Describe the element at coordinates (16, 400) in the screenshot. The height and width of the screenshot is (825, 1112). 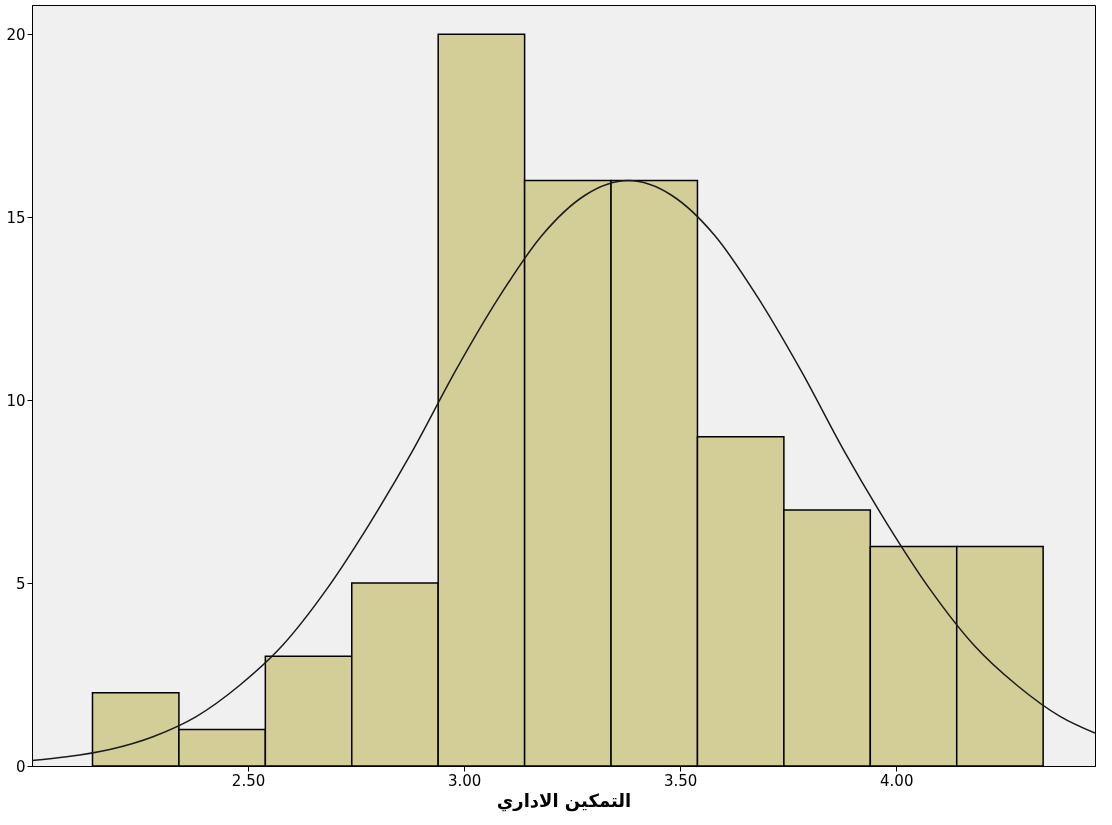
I see `y-tick-label: 10` at that location.